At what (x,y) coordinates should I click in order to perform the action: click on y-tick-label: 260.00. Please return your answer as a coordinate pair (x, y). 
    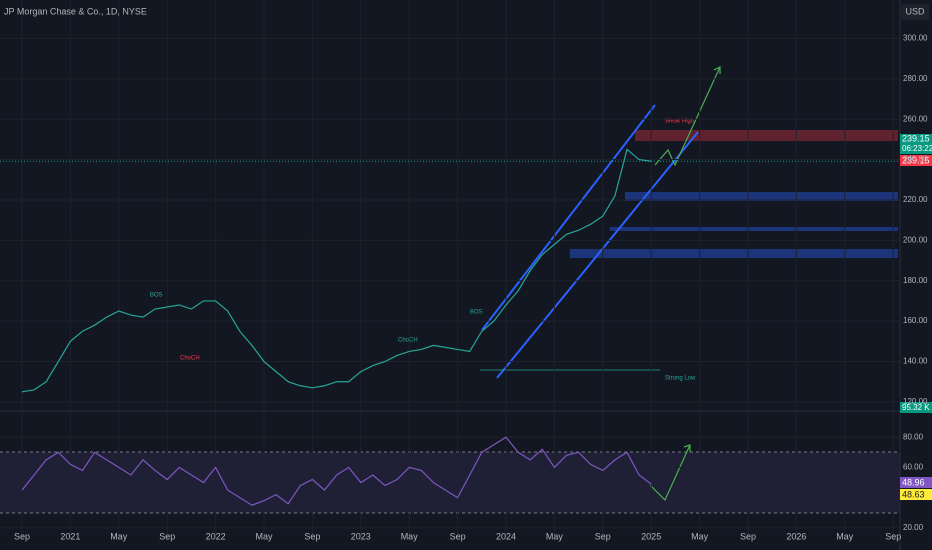
    Looking at the image, I should click on (915, 118).